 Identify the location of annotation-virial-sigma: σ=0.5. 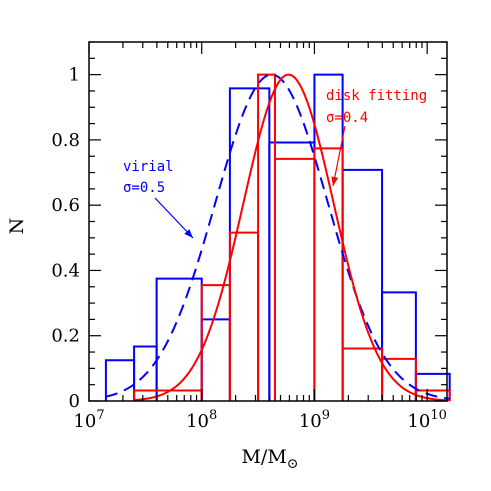
(144, 188).